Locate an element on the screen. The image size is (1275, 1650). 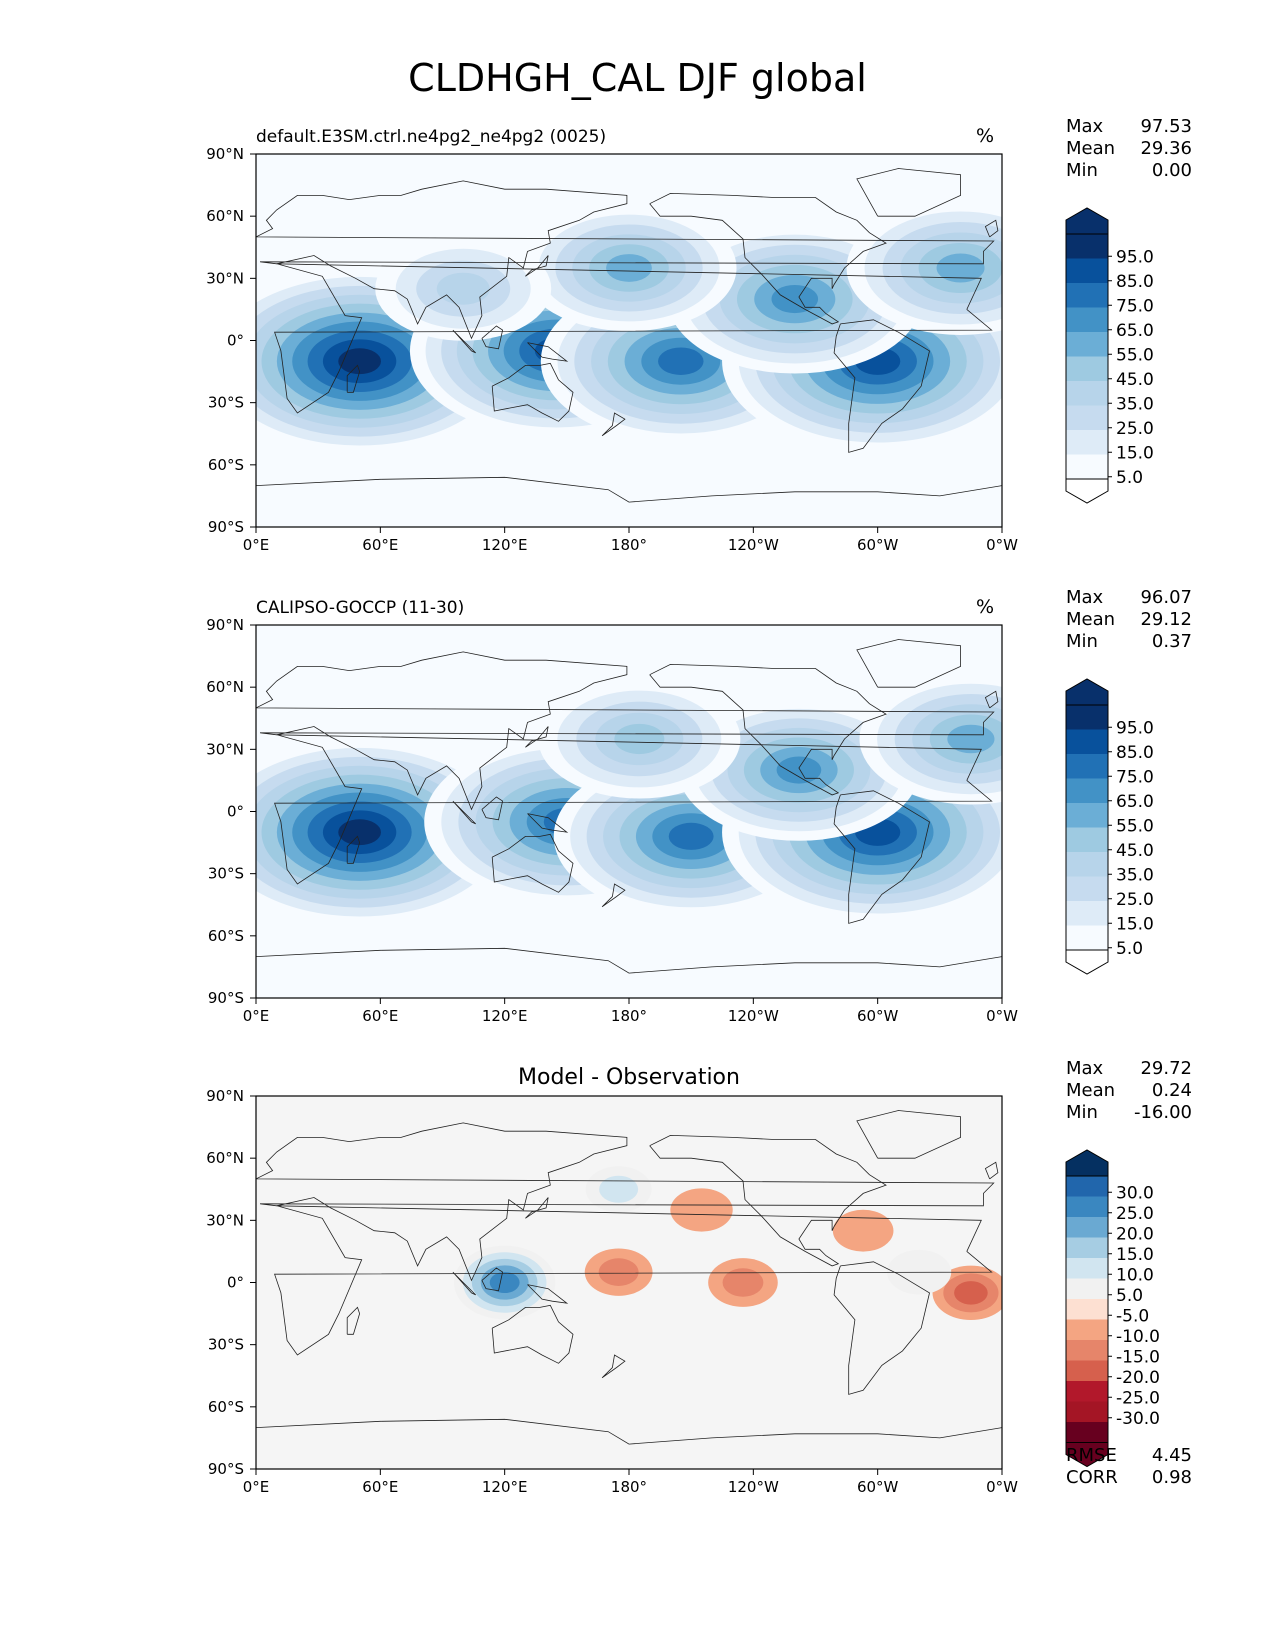
x-tick-label: 180° is located at coordinates (629, 1487).